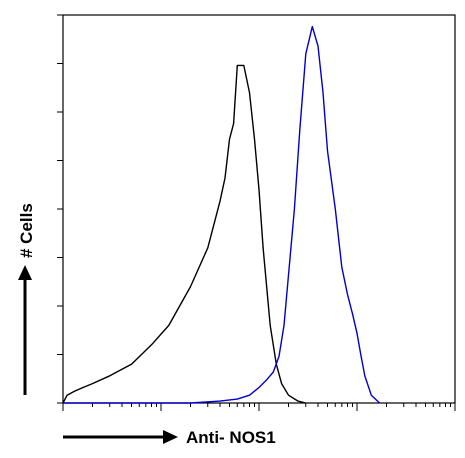  I want to click on y-axis-arrow, so click(25, 330).